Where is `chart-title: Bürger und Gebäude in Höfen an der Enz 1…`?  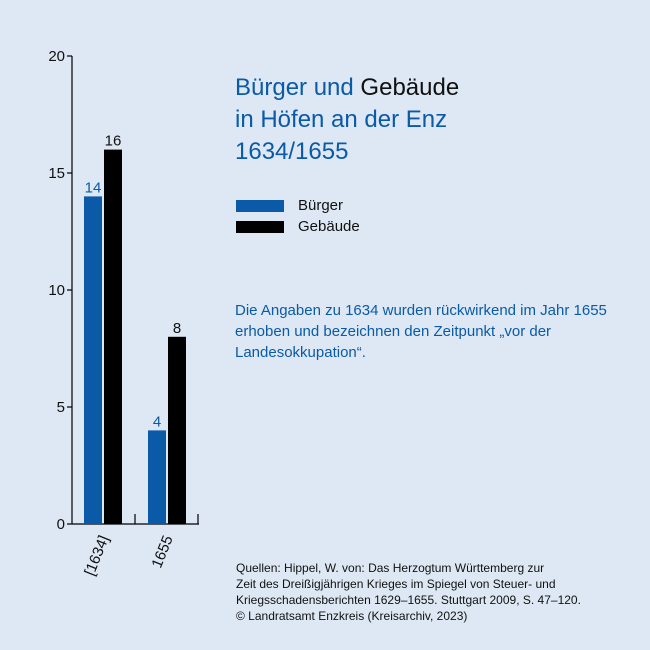
chart-title: Bürger und Gebäude in Höfen an der Enz 1… is located at coordinates (347, 120).